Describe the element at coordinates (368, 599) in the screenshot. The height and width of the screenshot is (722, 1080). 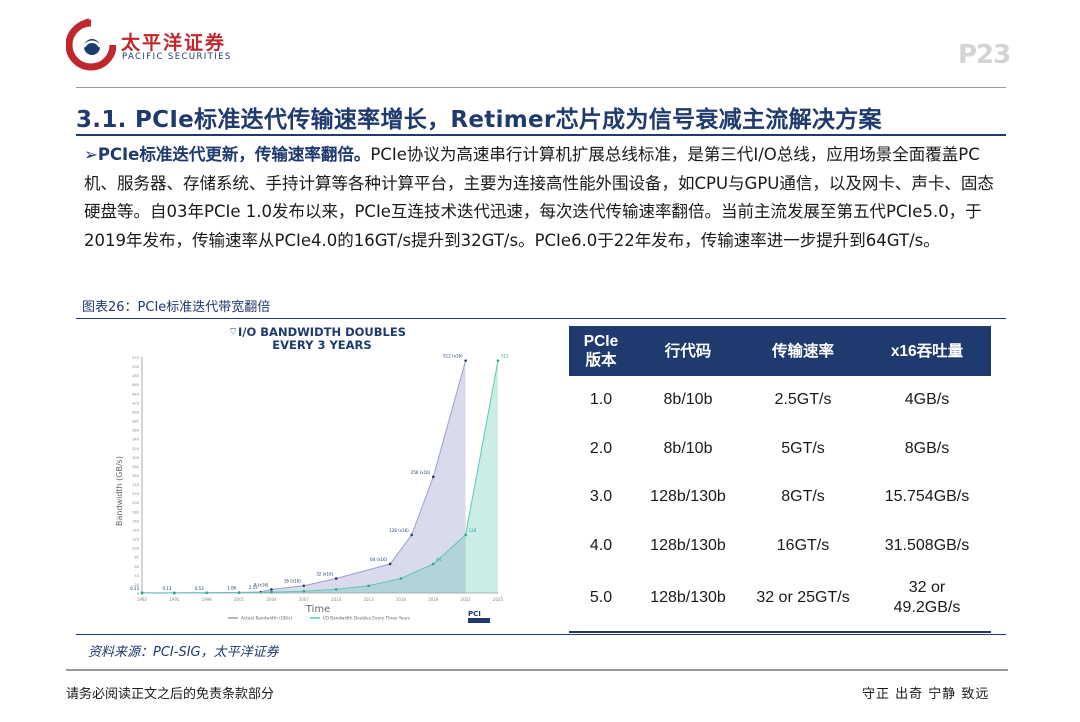
I see `x-tick-label: 2013` at that location.